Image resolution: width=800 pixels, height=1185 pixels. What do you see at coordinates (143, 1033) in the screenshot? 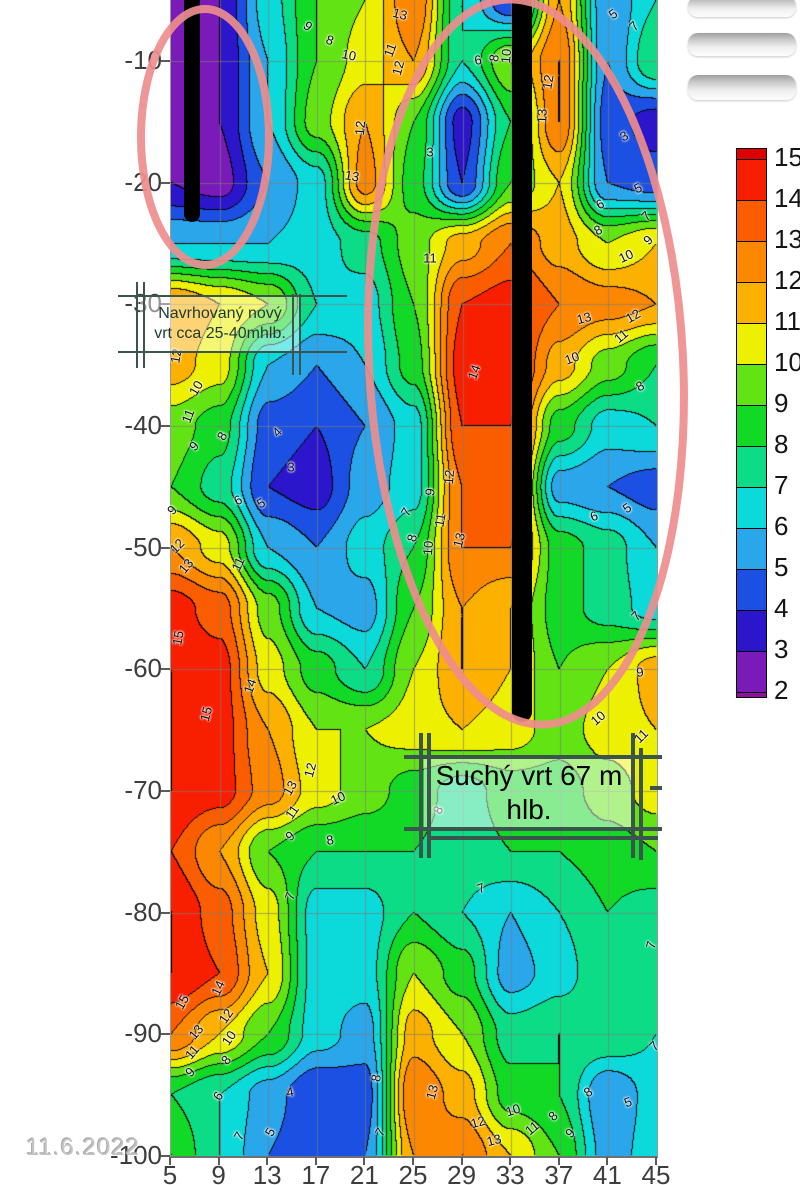
I see `y-tick-label: -90` at bounding box center [143, 1033].